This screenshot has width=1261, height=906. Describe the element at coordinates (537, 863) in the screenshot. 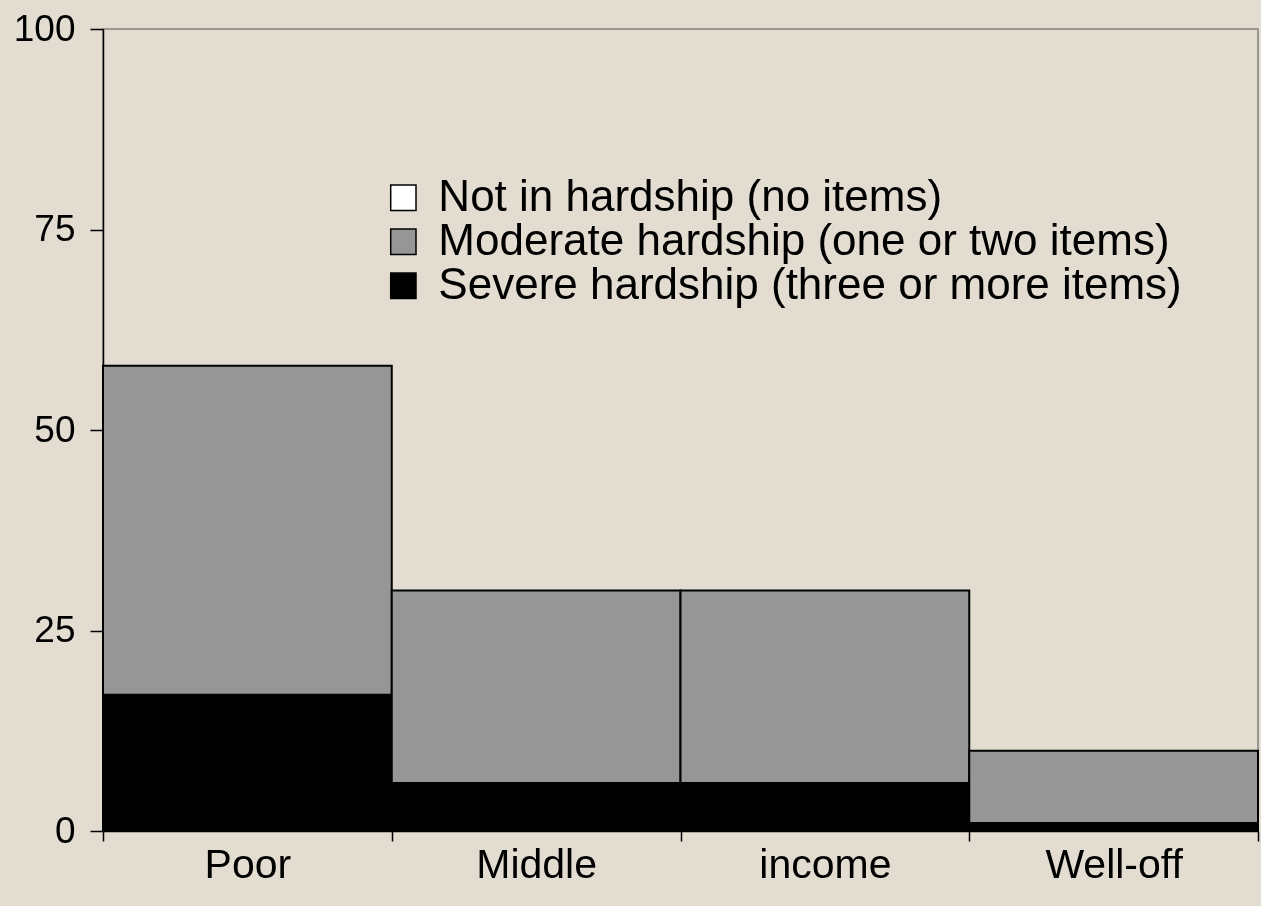

I see `x-tick-label: Middle` at that location.